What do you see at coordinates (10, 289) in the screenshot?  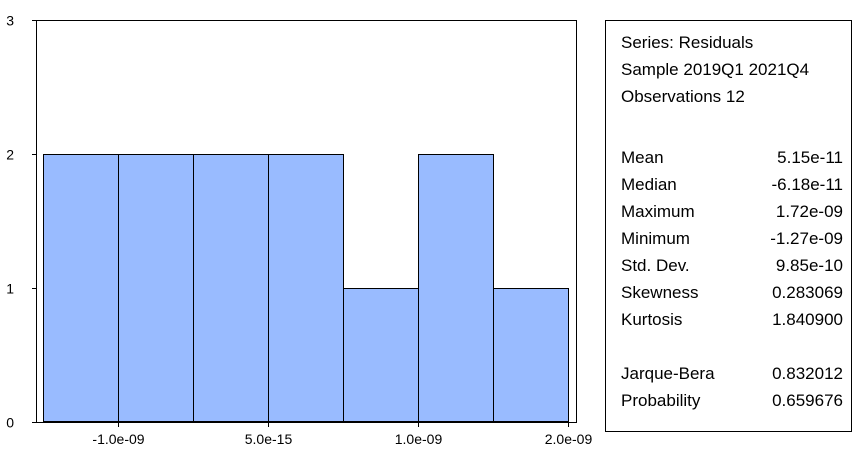 I see `y-tick-label: 1` at bounding box center [10, 289].